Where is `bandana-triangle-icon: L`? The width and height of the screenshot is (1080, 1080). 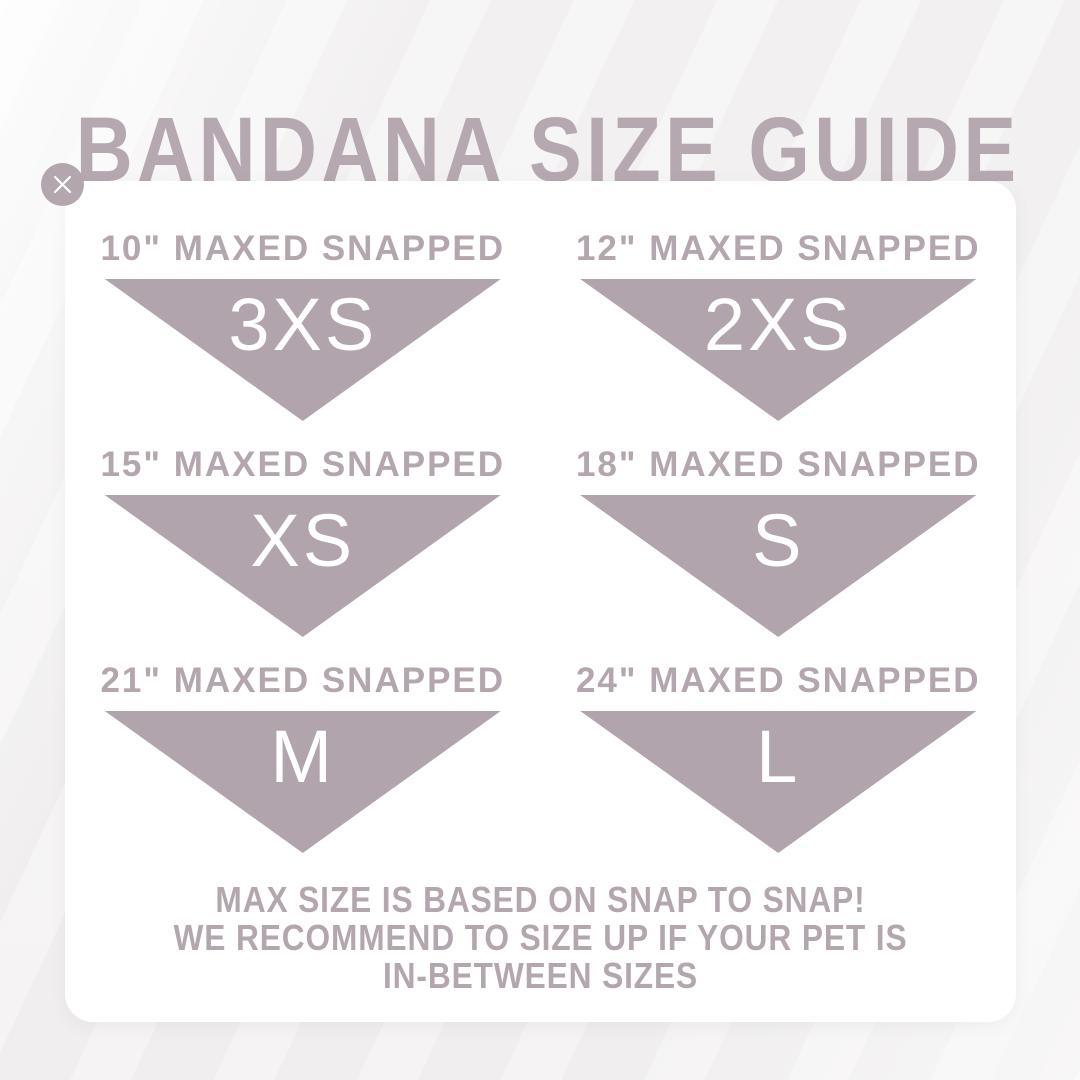
bandana-triangle-icon: L is located at coordinates (778, 782).